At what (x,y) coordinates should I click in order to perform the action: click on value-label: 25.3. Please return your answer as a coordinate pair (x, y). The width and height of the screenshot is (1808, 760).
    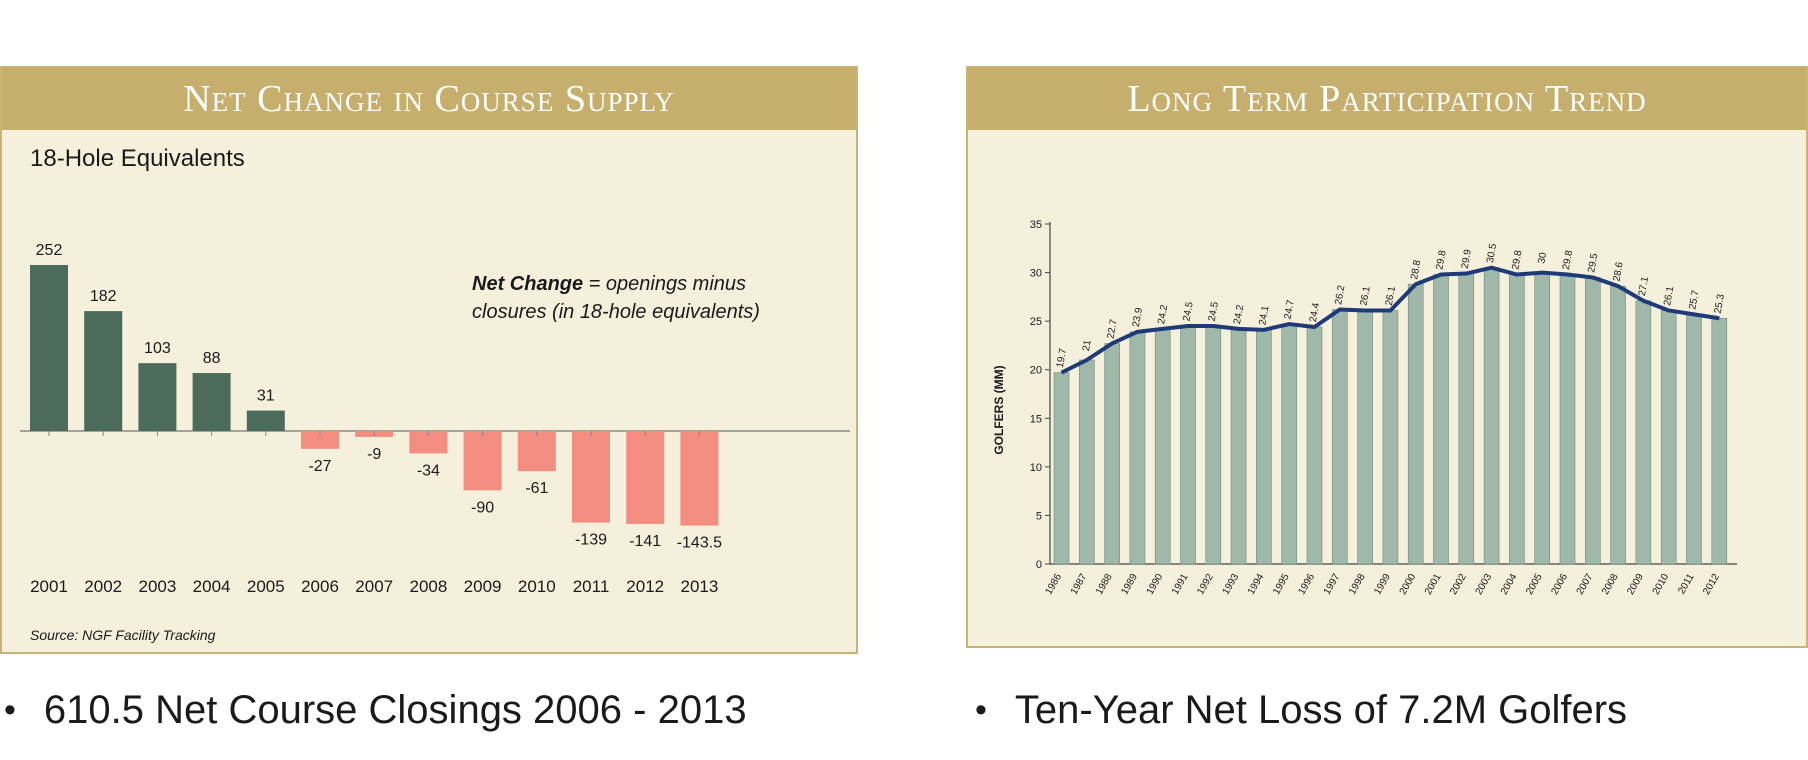
    Looking at the image, I should click on (1720, 304).